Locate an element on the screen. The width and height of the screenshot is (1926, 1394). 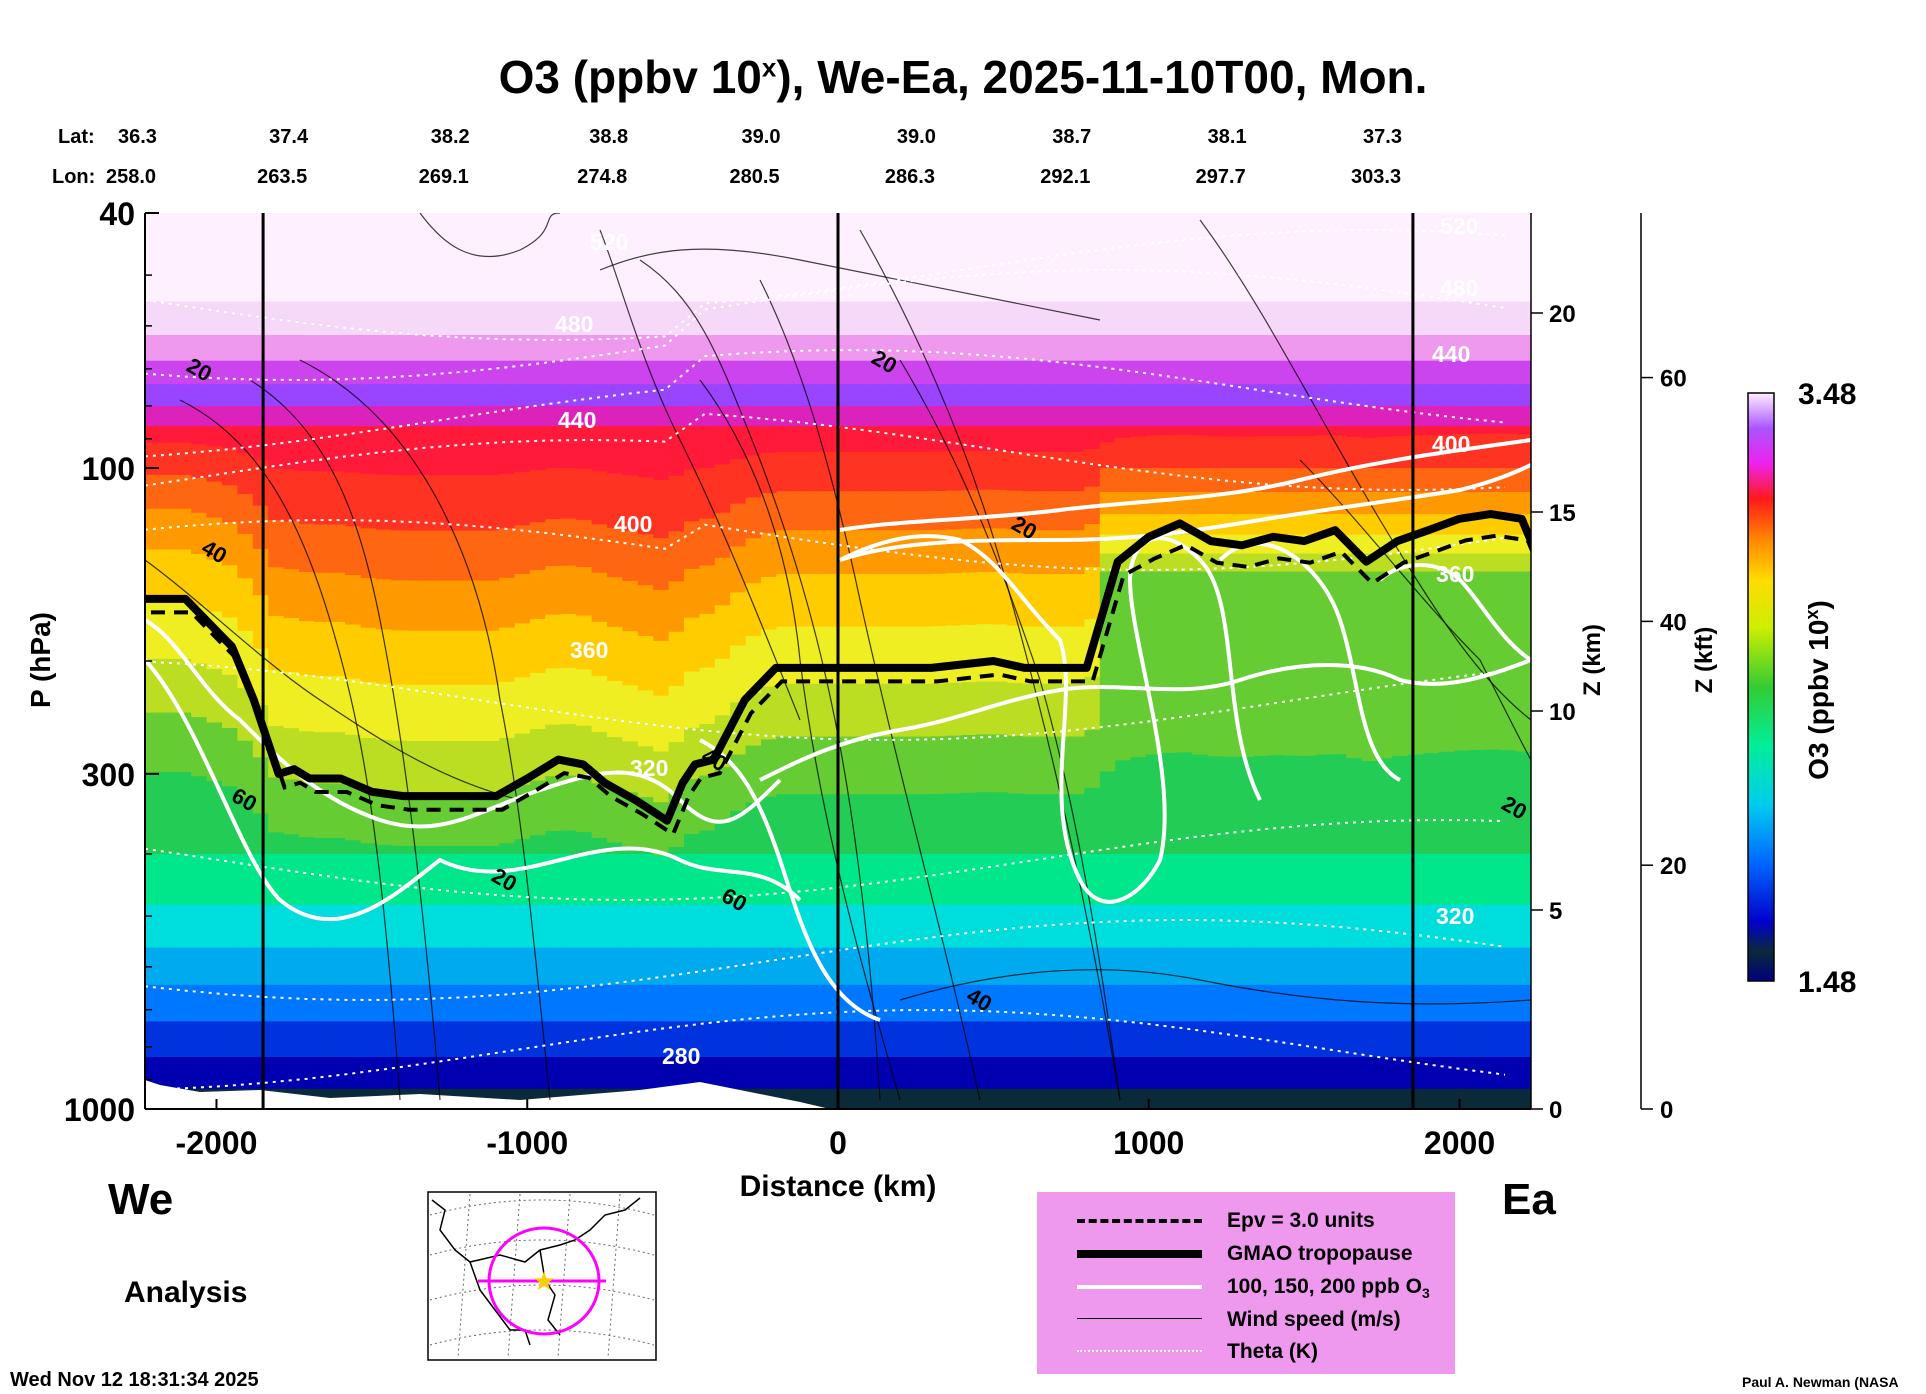
lon-label: Lon: is located at coordinates (74, 177).